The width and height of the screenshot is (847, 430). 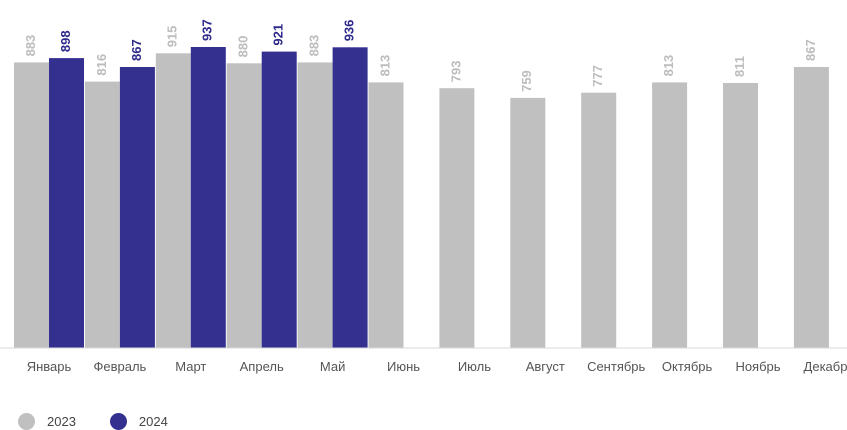 What do you see at coordinates (314, 46) in the screenshot?
I see `value-label-2023-4: 883` at bounding box center [314, 46].